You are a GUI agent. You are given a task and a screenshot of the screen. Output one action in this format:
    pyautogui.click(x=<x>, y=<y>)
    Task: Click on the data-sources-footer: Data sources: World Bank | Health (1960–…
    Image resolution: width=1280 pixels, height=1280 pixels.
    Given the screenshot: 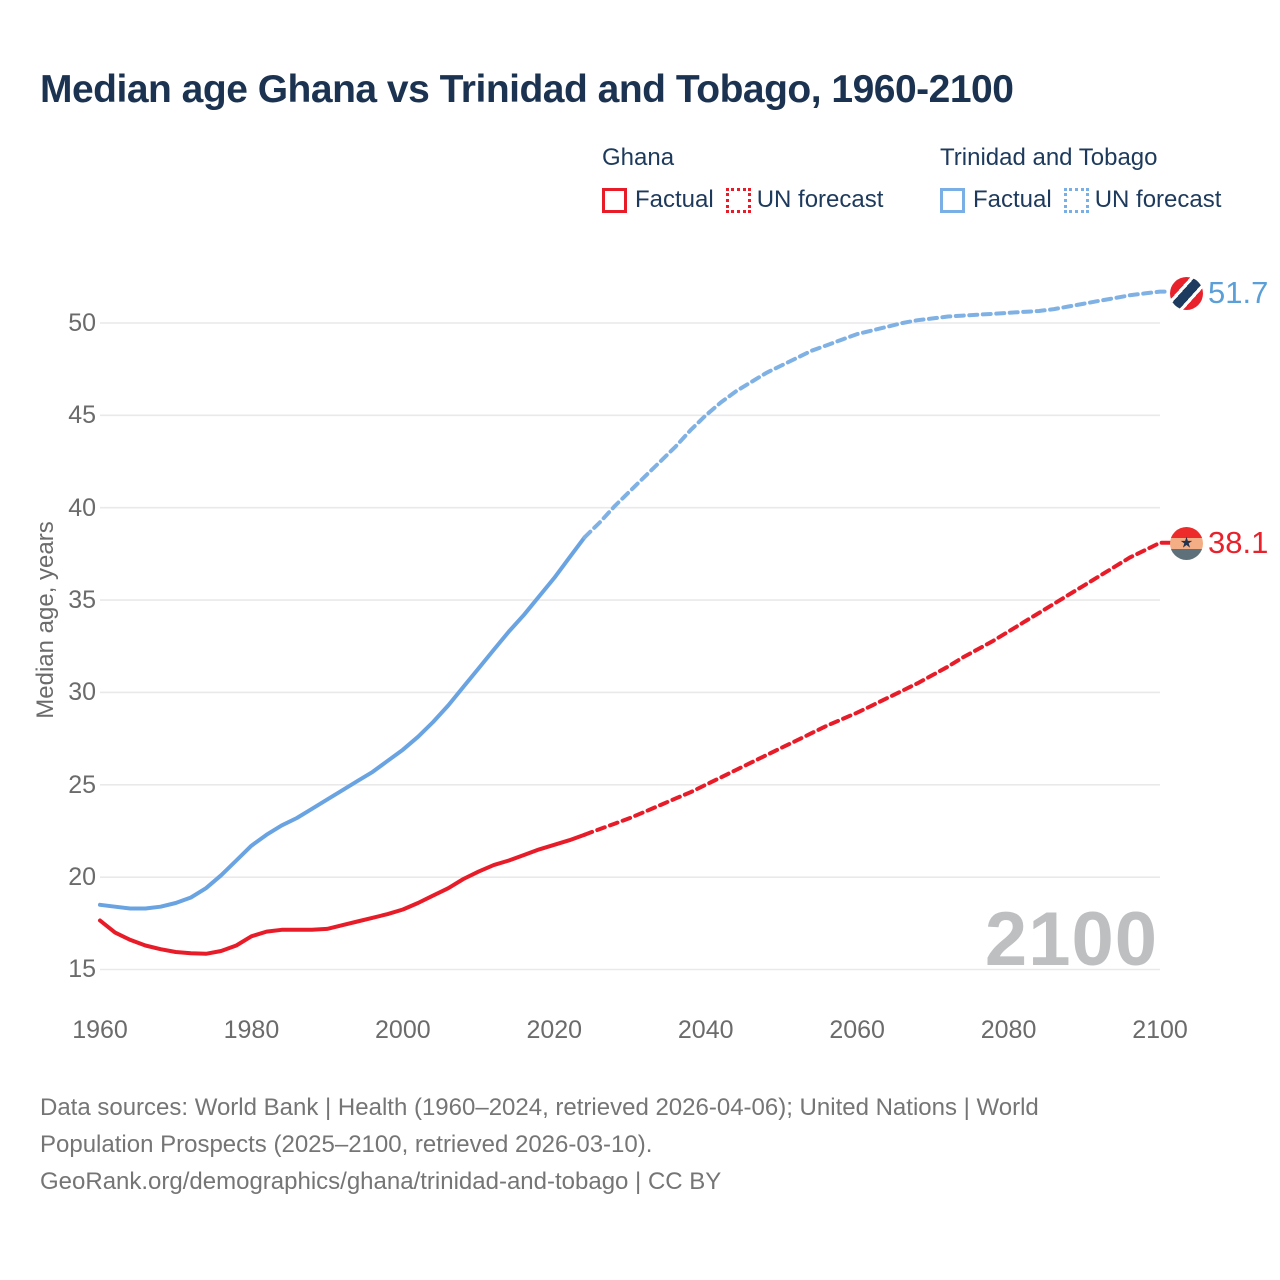 What is the action you would take?
    pyautogui.click(x=615, y=1144)
    